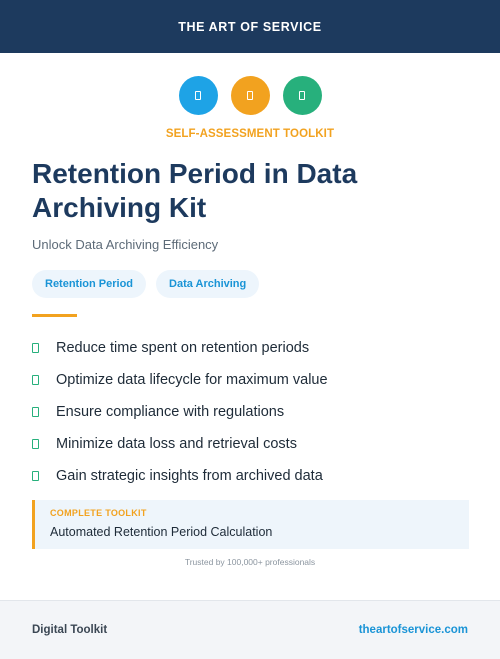 The height and width of the screenshot is (659, 500). Describe the element at coordinates (176, 444) in the screenshot. I see `benefit-text: Minimize data loss and retrieval costs` at that location.